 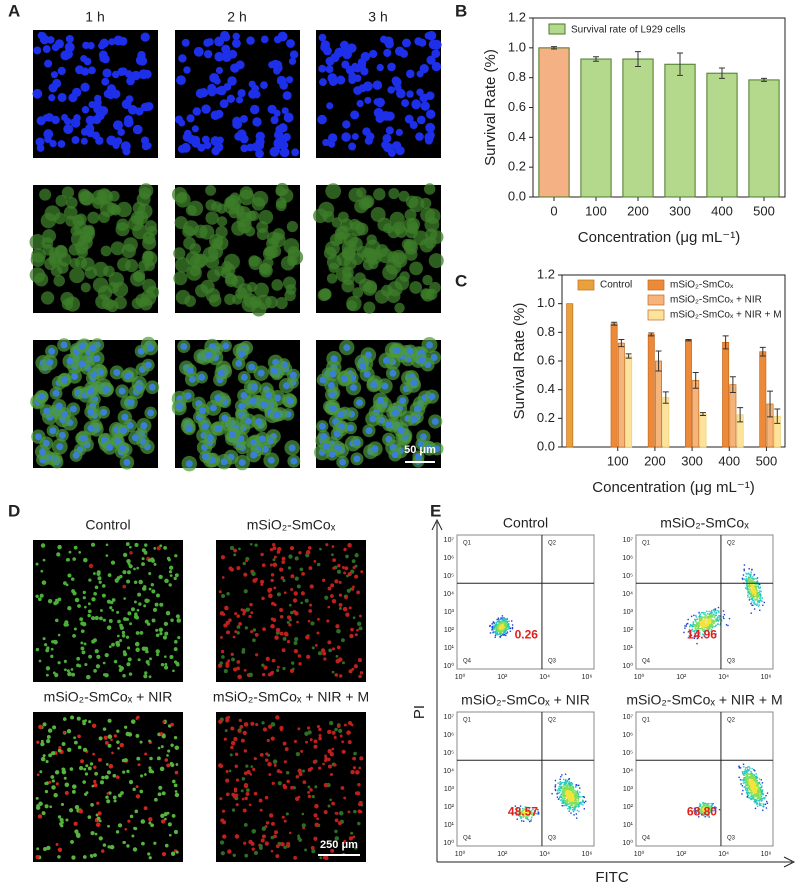 I want to click on quadrant-label: Q1, so click(x=646, y=544).